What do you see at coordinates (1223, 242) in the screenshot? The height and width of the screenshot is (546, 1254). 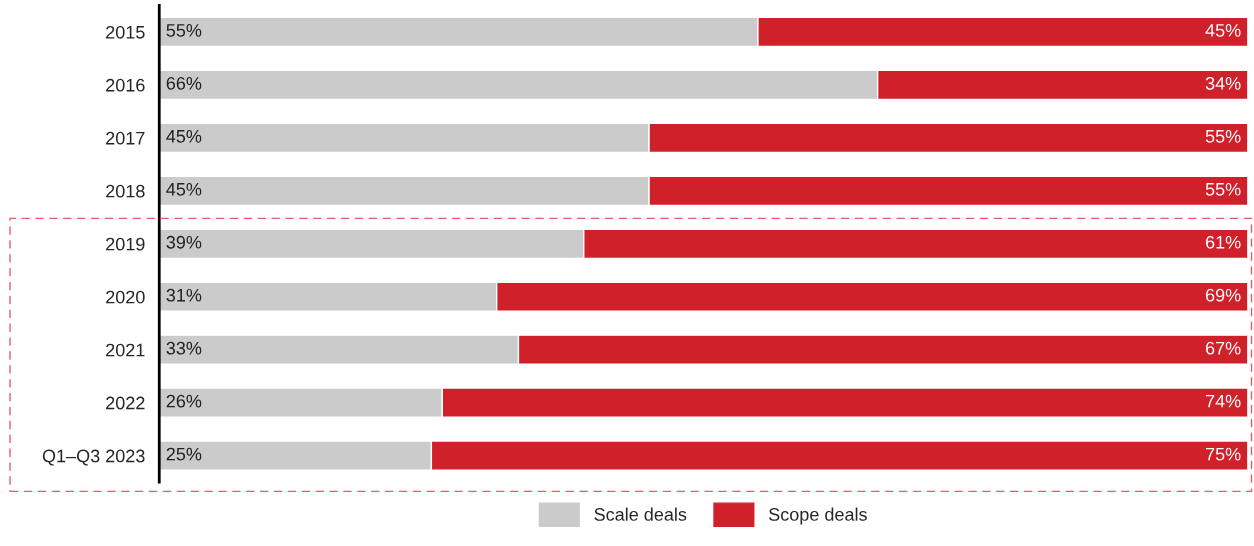 I see `data-label: 61%` at bounding box center [1223, 242].